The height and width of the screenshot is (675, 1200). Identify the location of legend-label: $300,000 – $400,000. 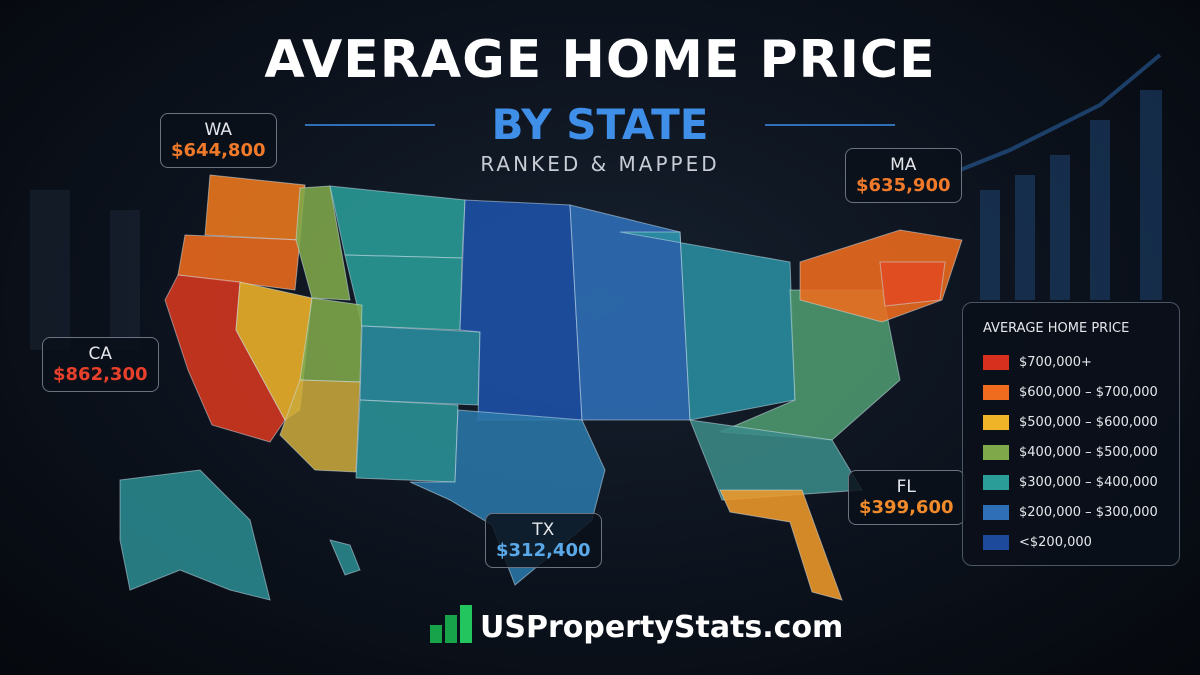
(1088, 482).